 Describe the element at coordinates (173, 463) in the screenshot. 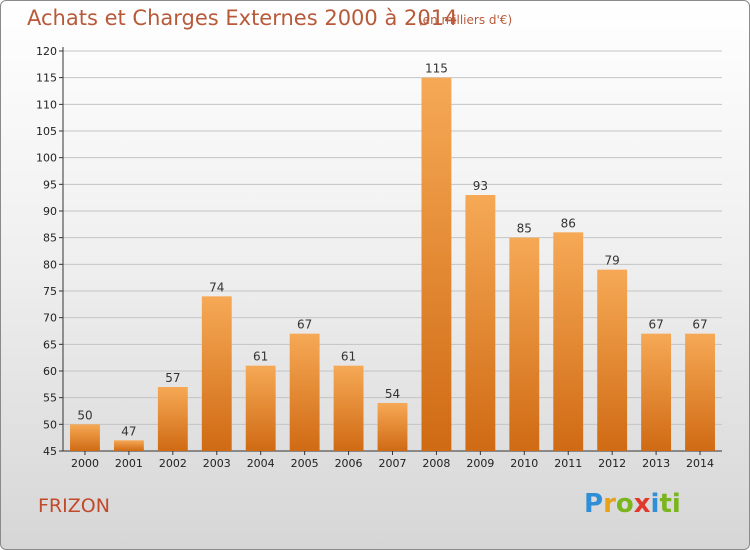

I see `x-tick-label: 2002` at that location.